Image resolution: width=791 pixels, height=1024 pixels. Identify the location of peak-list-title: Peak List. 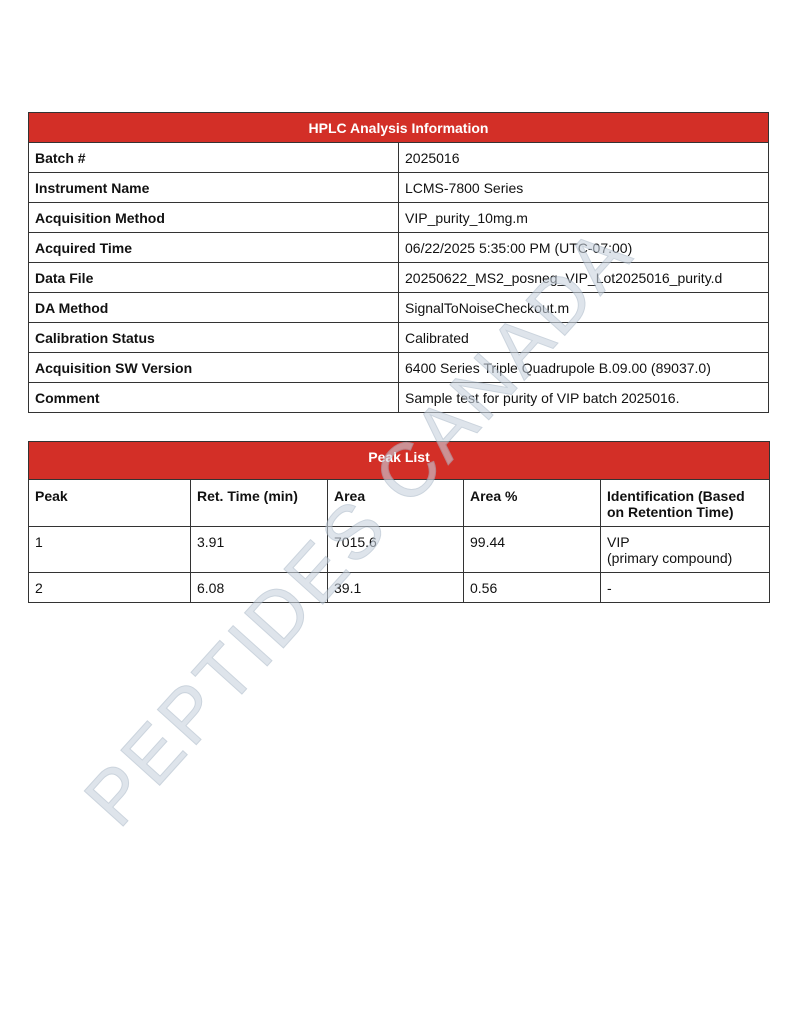
(399, 460).